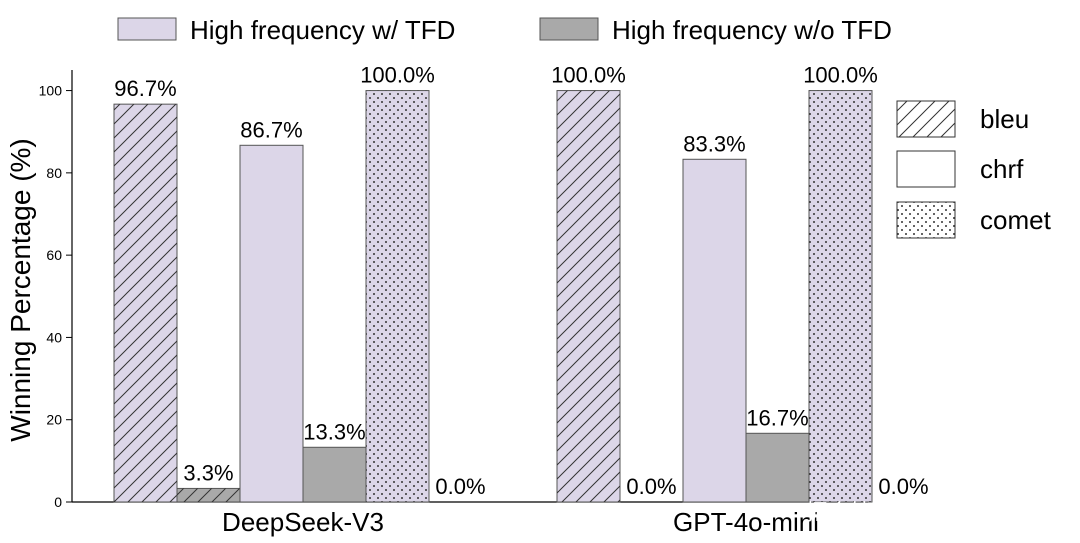 The width and height of the screenshot is (1080, 543). Describe the element at coordinates (54, 255) in the screenshot. I see `y-tick-label: 60` at that location.